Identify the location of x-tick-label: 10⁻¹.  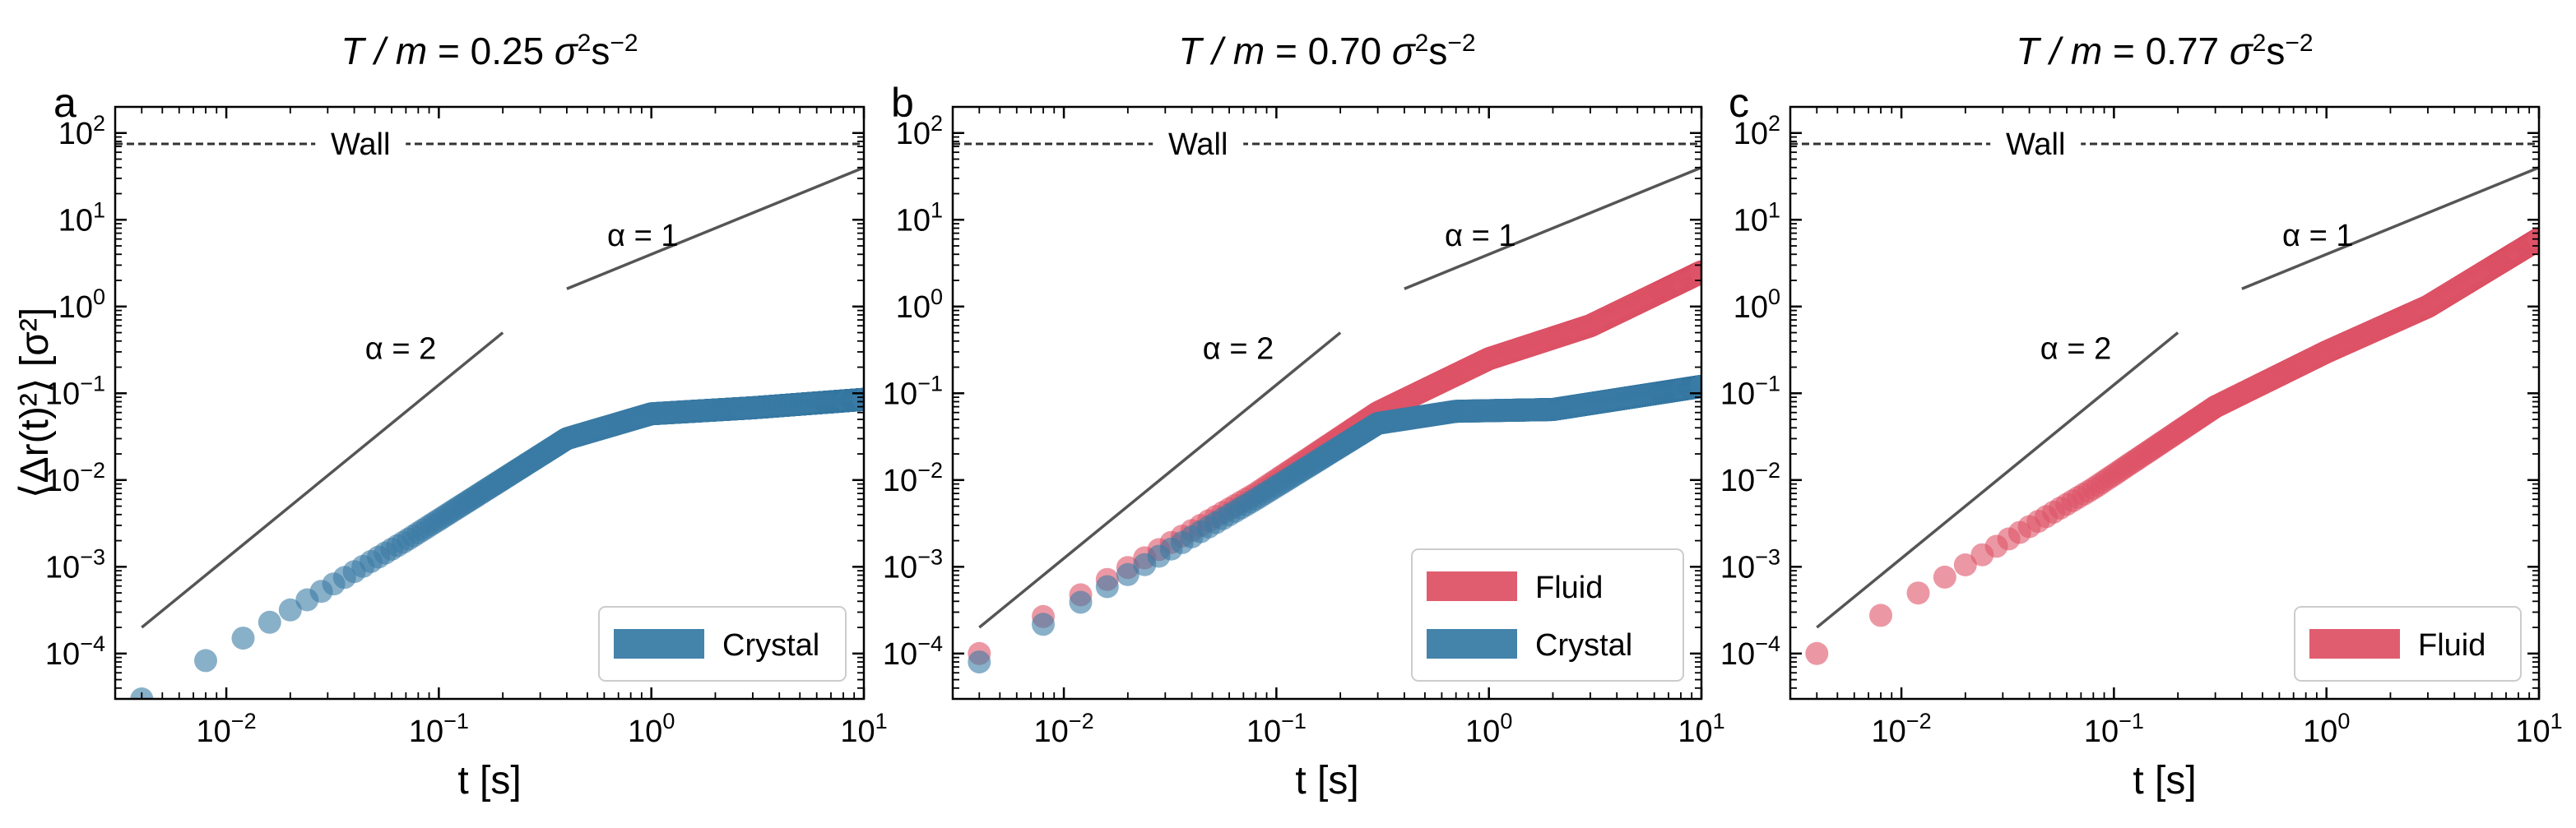
(439, 729).